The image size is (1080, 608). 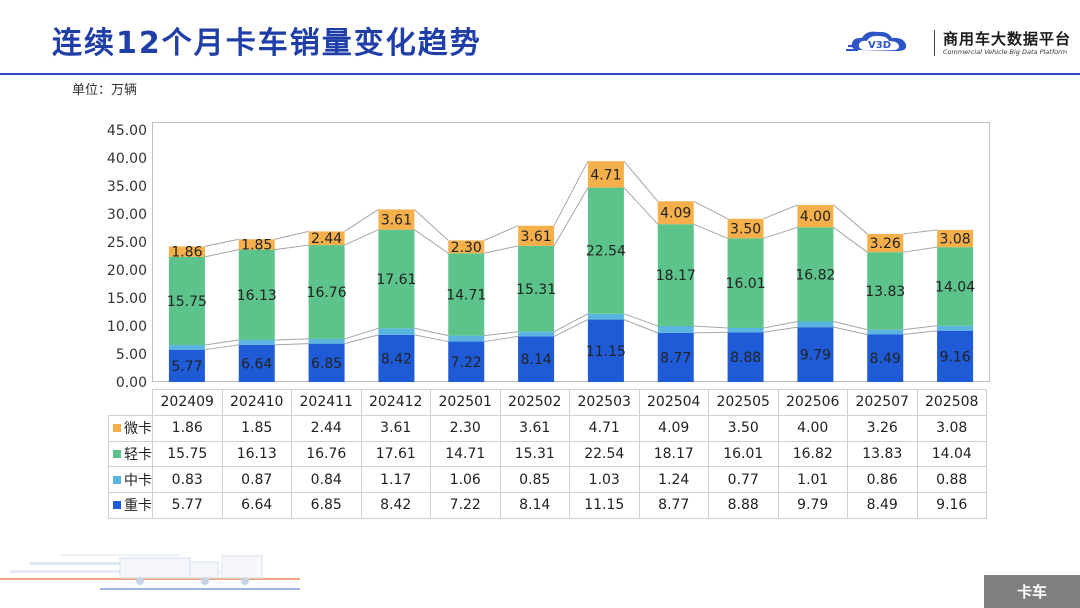 I want to click on table-cell: 3.50, so click(x=743, y=428).